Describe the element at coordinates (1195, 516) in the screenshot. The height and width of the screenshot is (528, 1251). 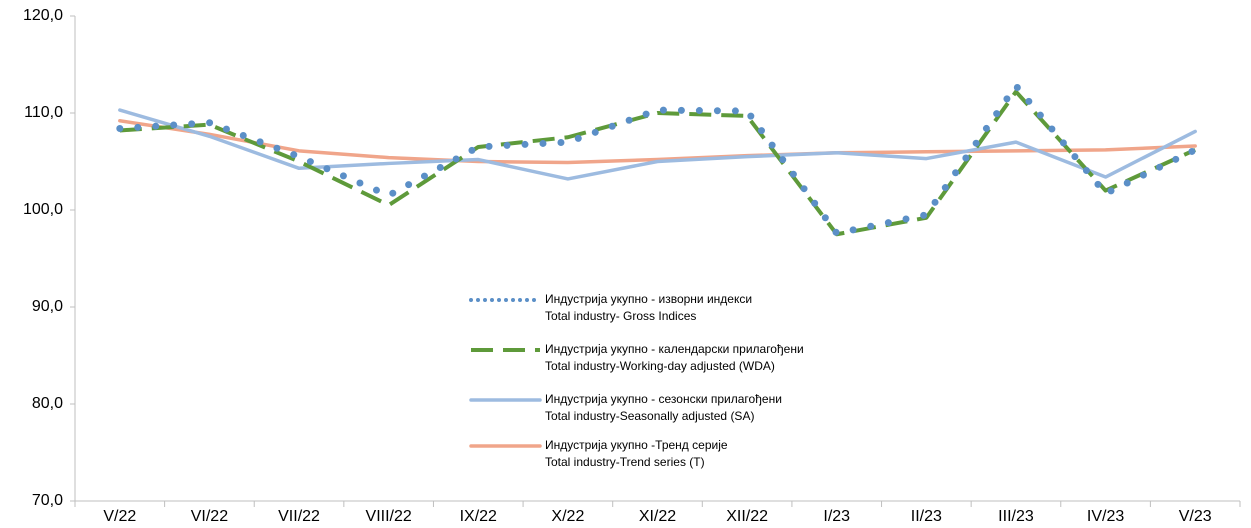
I see `x-tick-label: V/23` at that location.